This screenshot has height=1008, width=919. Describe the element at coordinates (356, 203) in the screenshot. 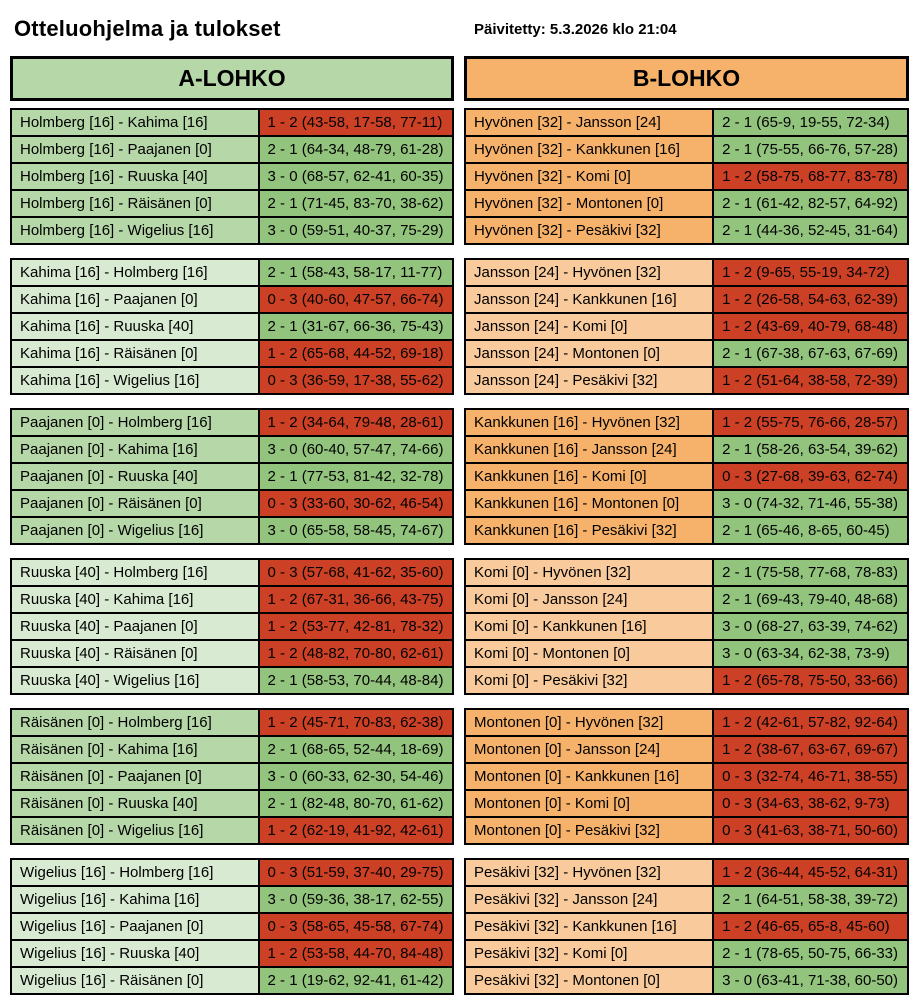

I see `match-result: 2 - 1 (71-45, 83-70, 38-62)` at that location.